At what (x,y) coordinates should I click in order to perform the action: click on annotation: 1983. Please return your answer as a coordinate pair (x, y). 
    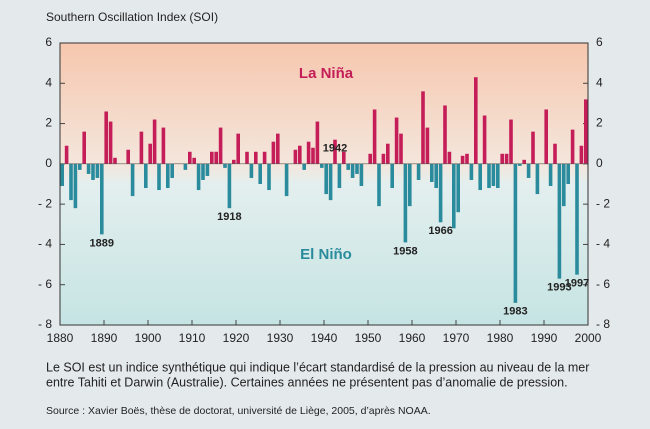
    Looking at the image, I should click on (515, 312).